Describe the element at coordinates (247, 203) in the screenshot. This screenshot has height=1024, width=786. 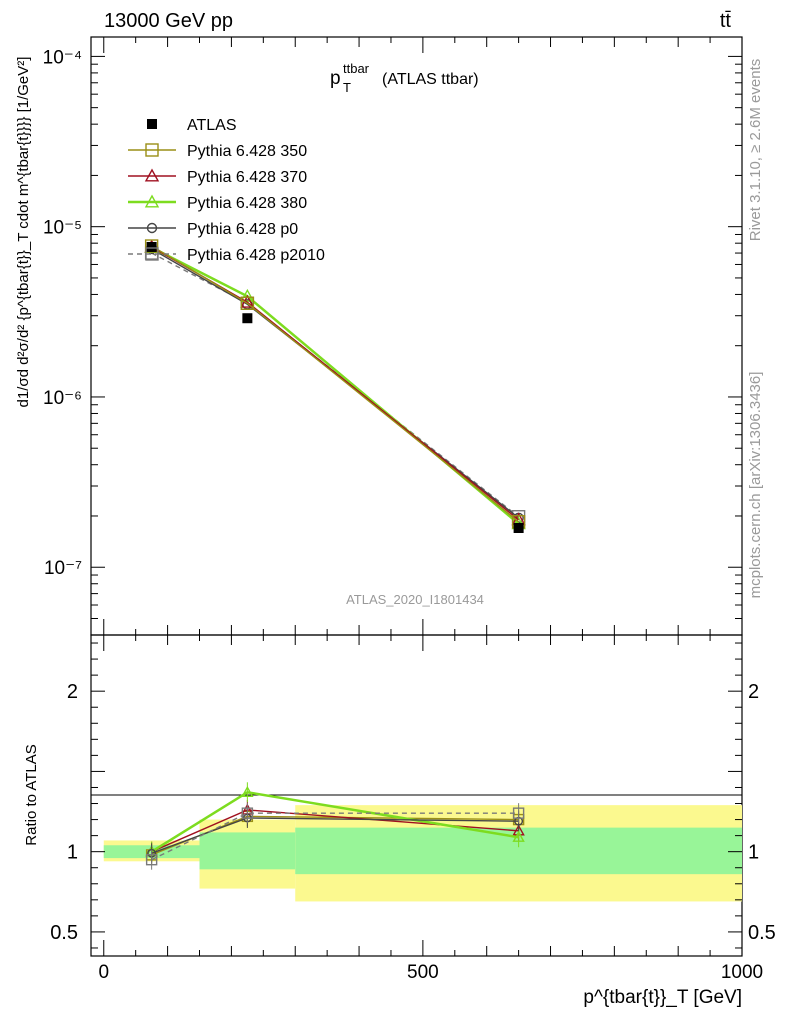
I see `legend-label-pythia-6-428-380: Pythia 6.428 380` at that location.